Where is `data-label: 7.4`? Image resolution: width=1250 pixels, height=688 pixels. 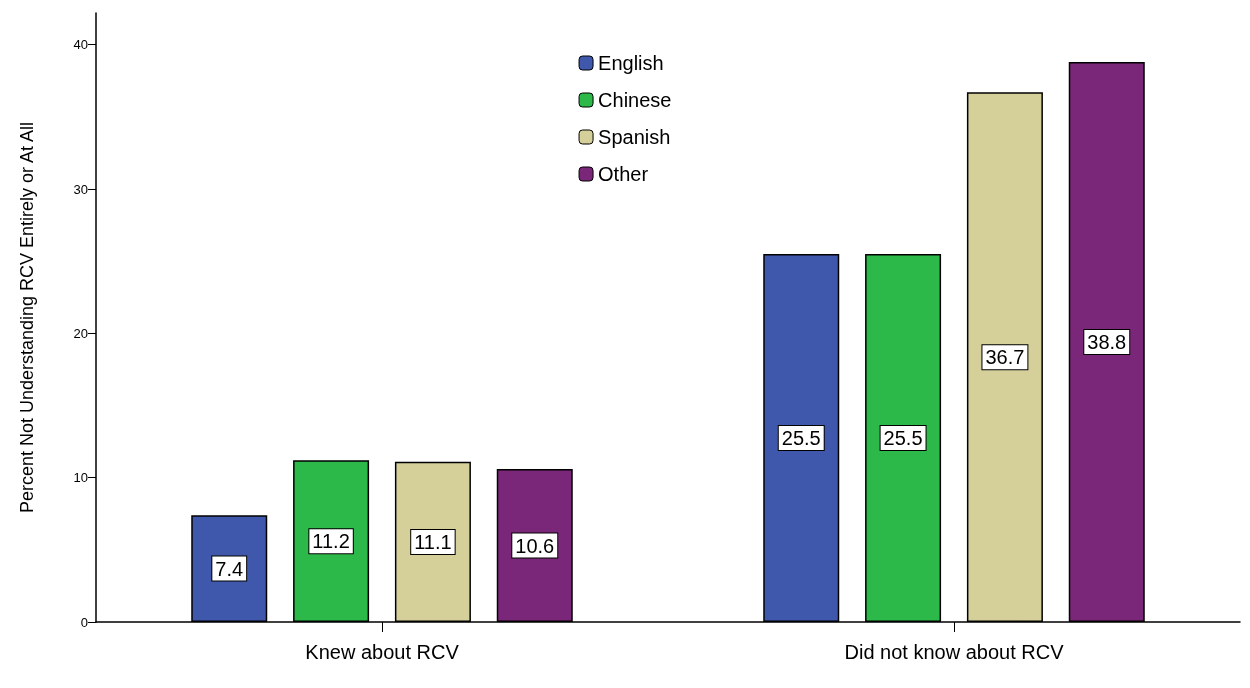 data-label: 7.4 is located at coordinates (229, 568).